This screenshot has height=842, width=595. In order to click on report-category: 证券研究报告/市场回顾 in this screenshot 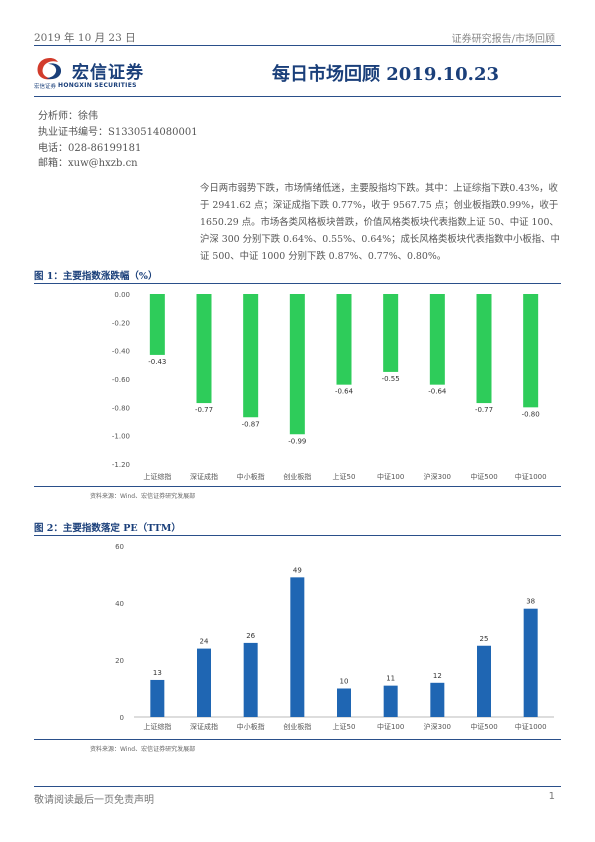, I will do `click(503, 39)`.